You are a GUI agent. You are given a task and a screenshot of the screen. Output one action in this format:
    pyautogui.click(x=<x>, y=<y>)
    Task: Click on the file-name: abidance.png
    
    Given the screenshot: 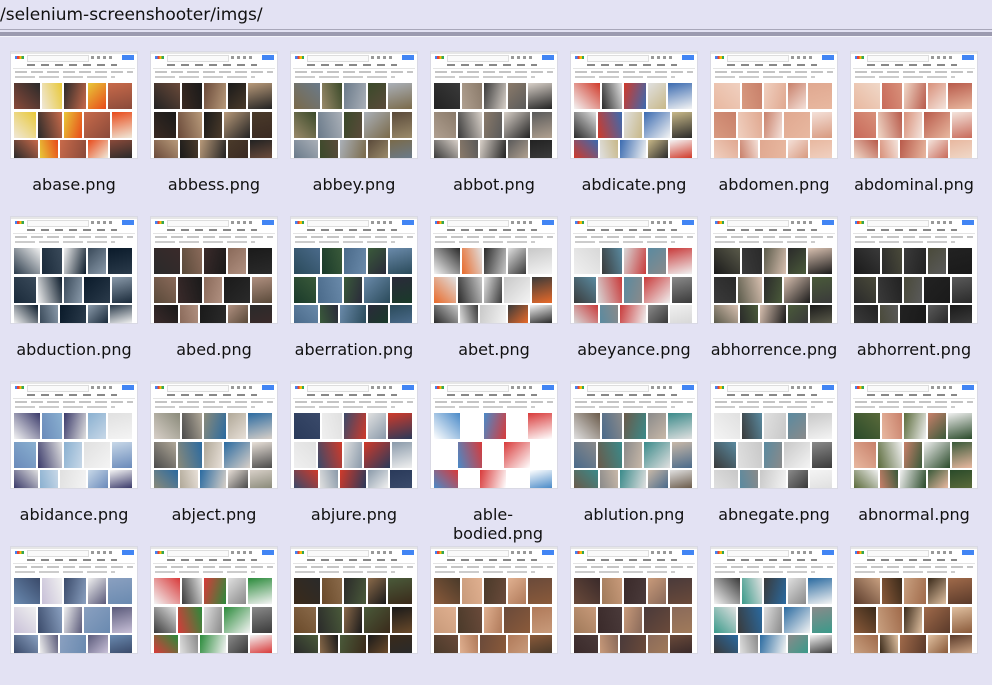 What is the action you would take?
    pyautogui.click(x=74, y=514)
    